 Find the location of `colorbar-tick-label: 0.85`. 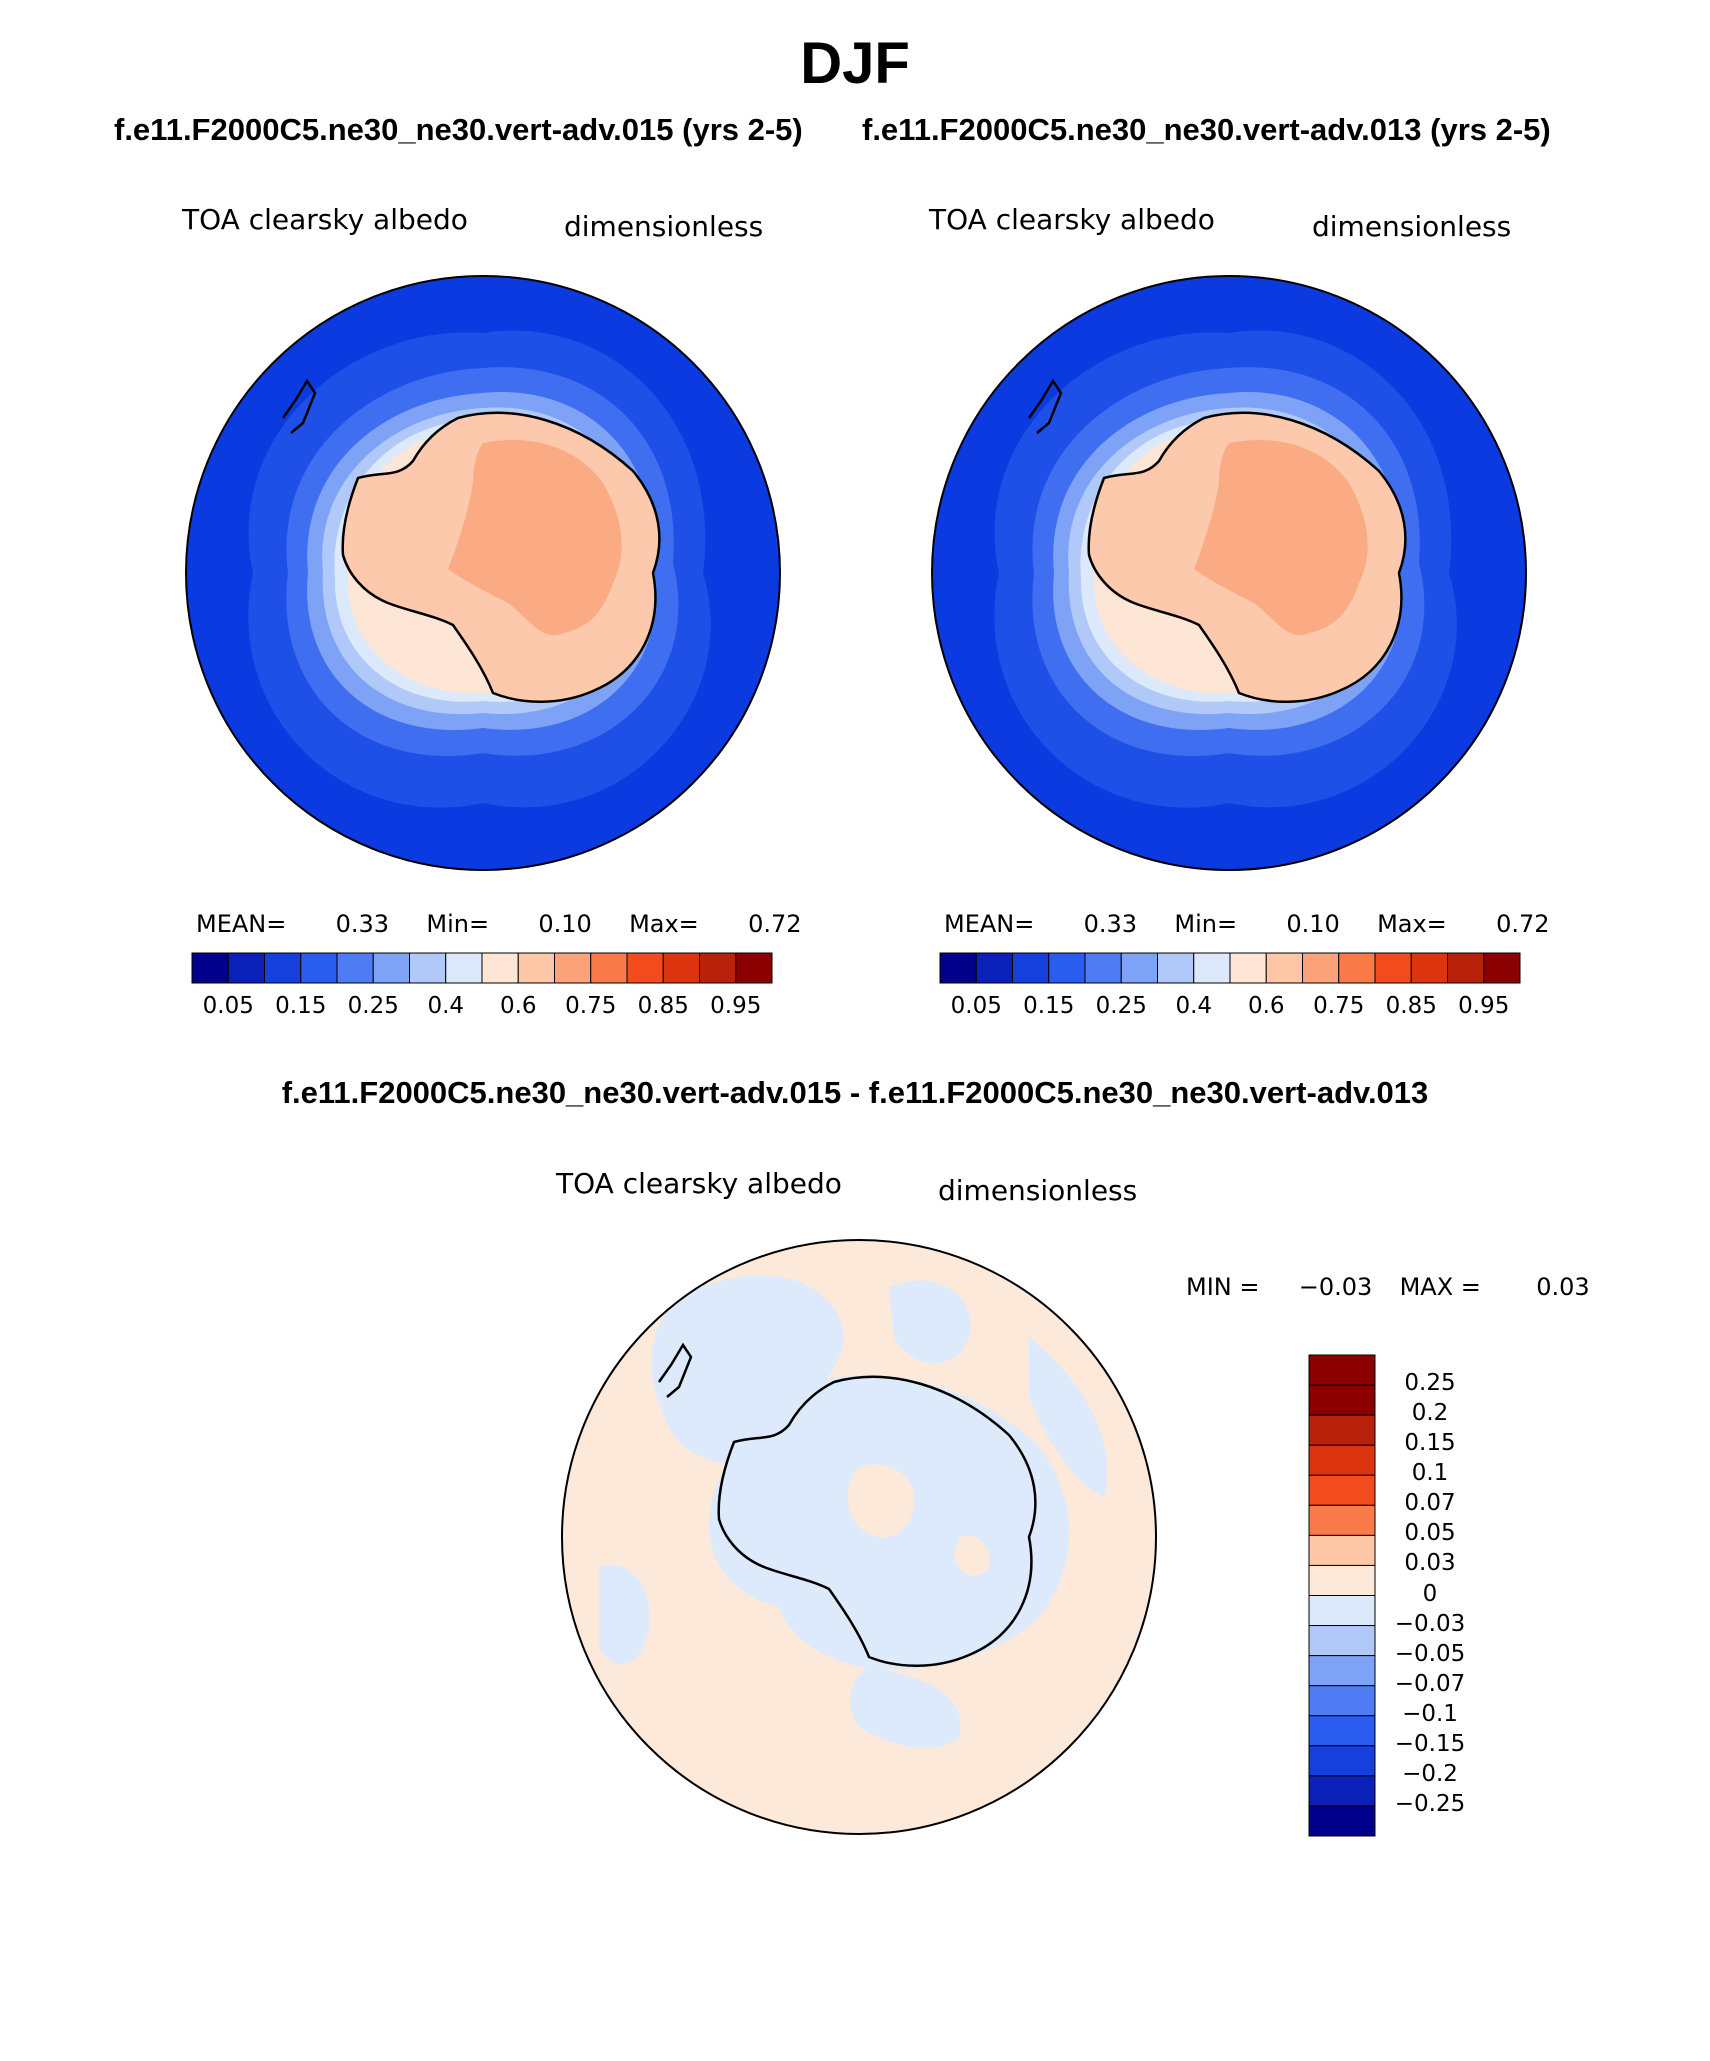

colorbar-tick-label: 0.85 is located at coordinates (1411, 1006).